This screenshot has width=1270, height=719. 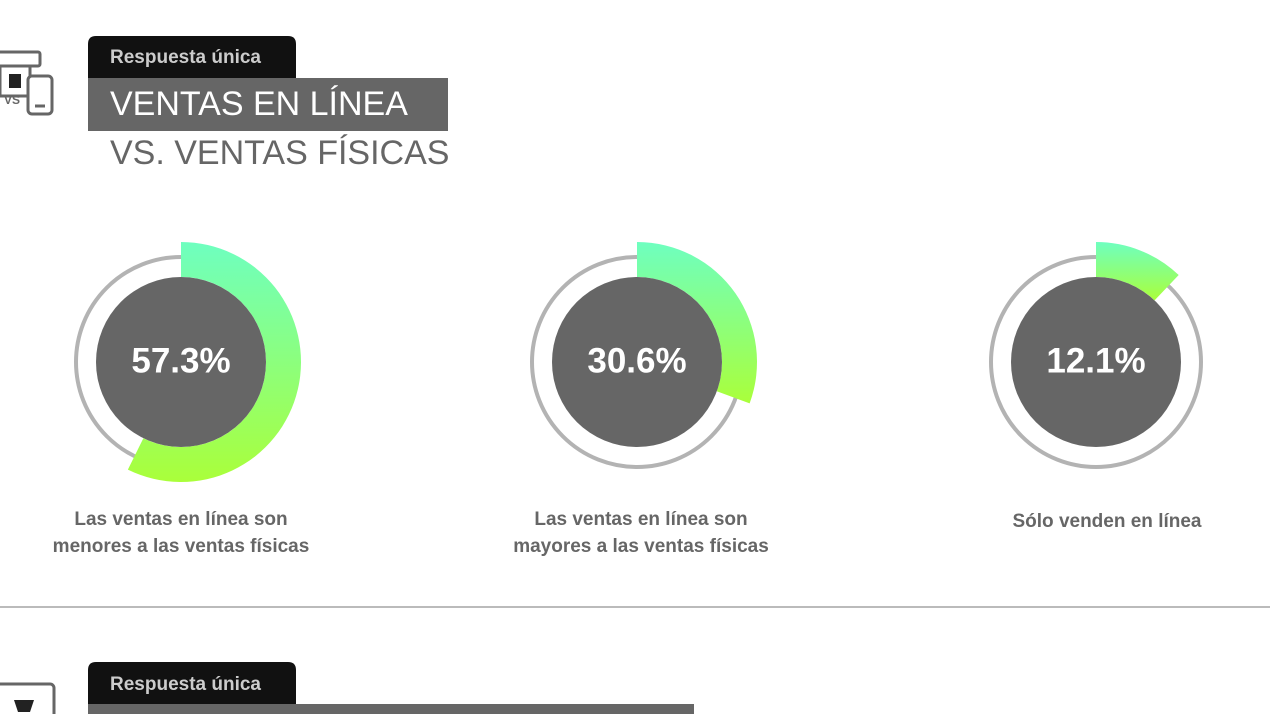 I want to click on subtitle: VS. VENTAS FÍSICAS, so click(x=279, y=153).